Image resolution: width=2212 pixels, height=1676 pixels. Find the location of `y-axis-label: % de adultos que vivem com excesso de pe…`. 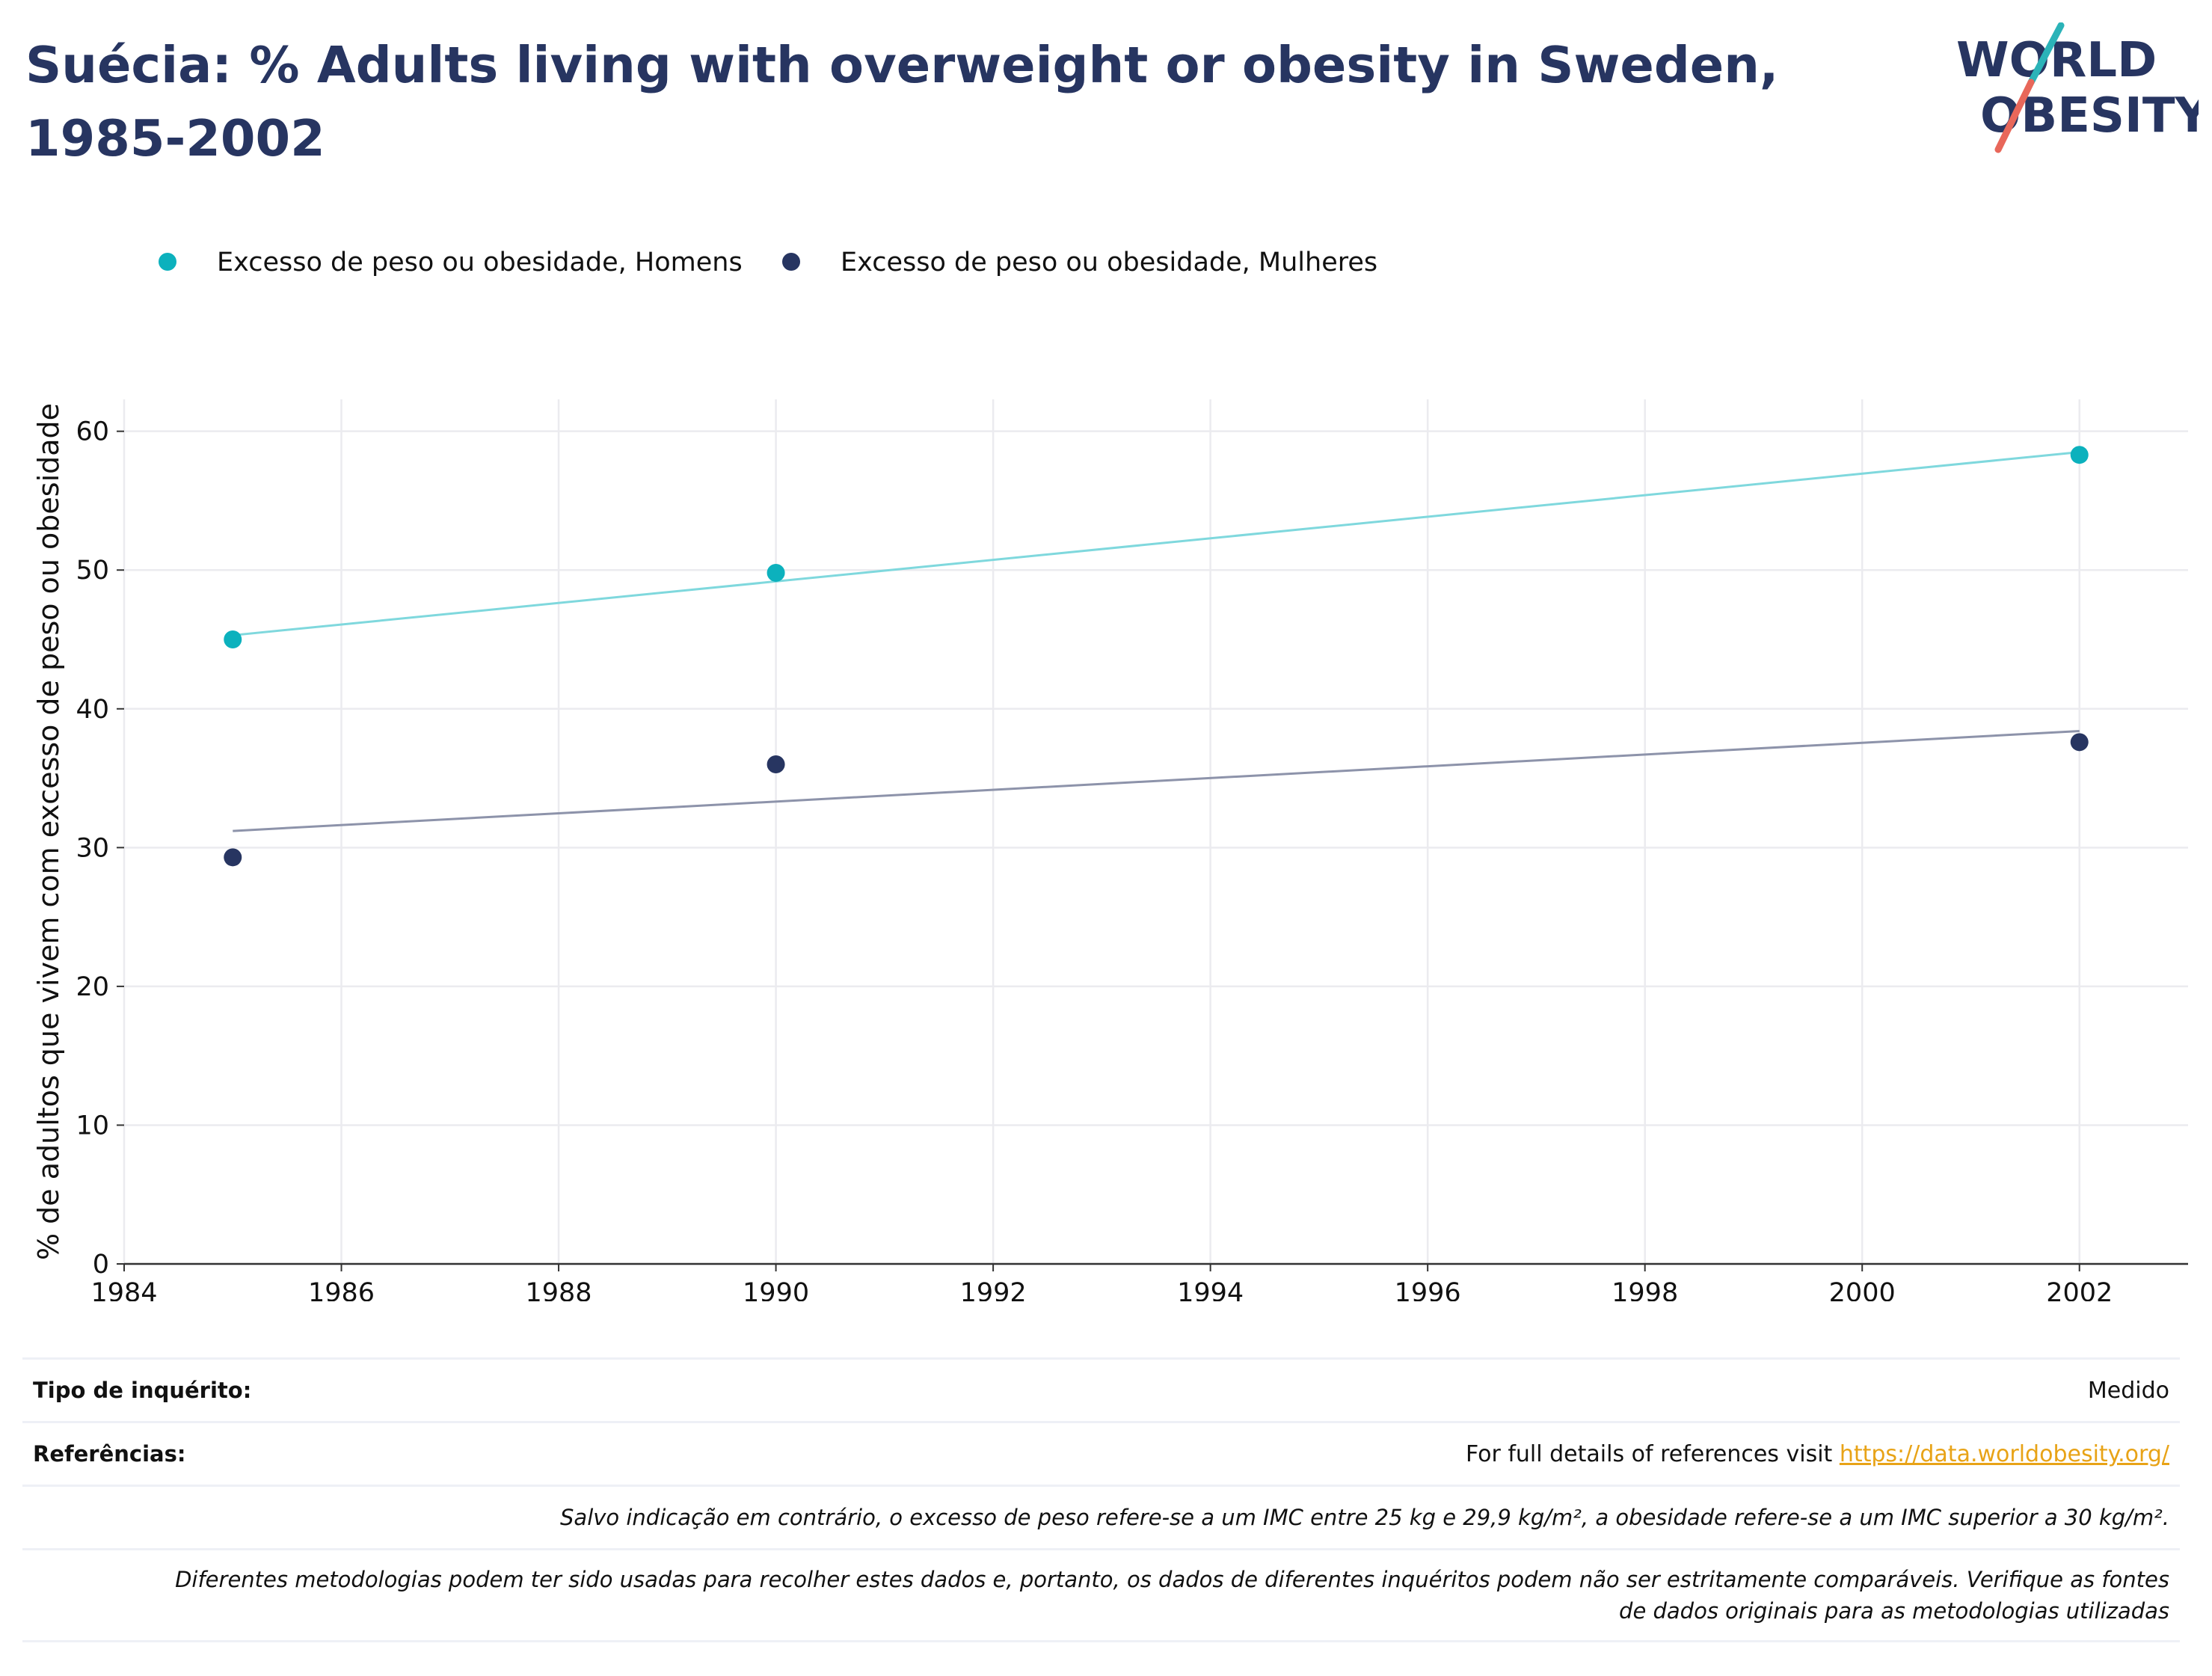

y-axis-label: % de adultos que vivem com excesso de pe… is located at coordinates (48, 831).